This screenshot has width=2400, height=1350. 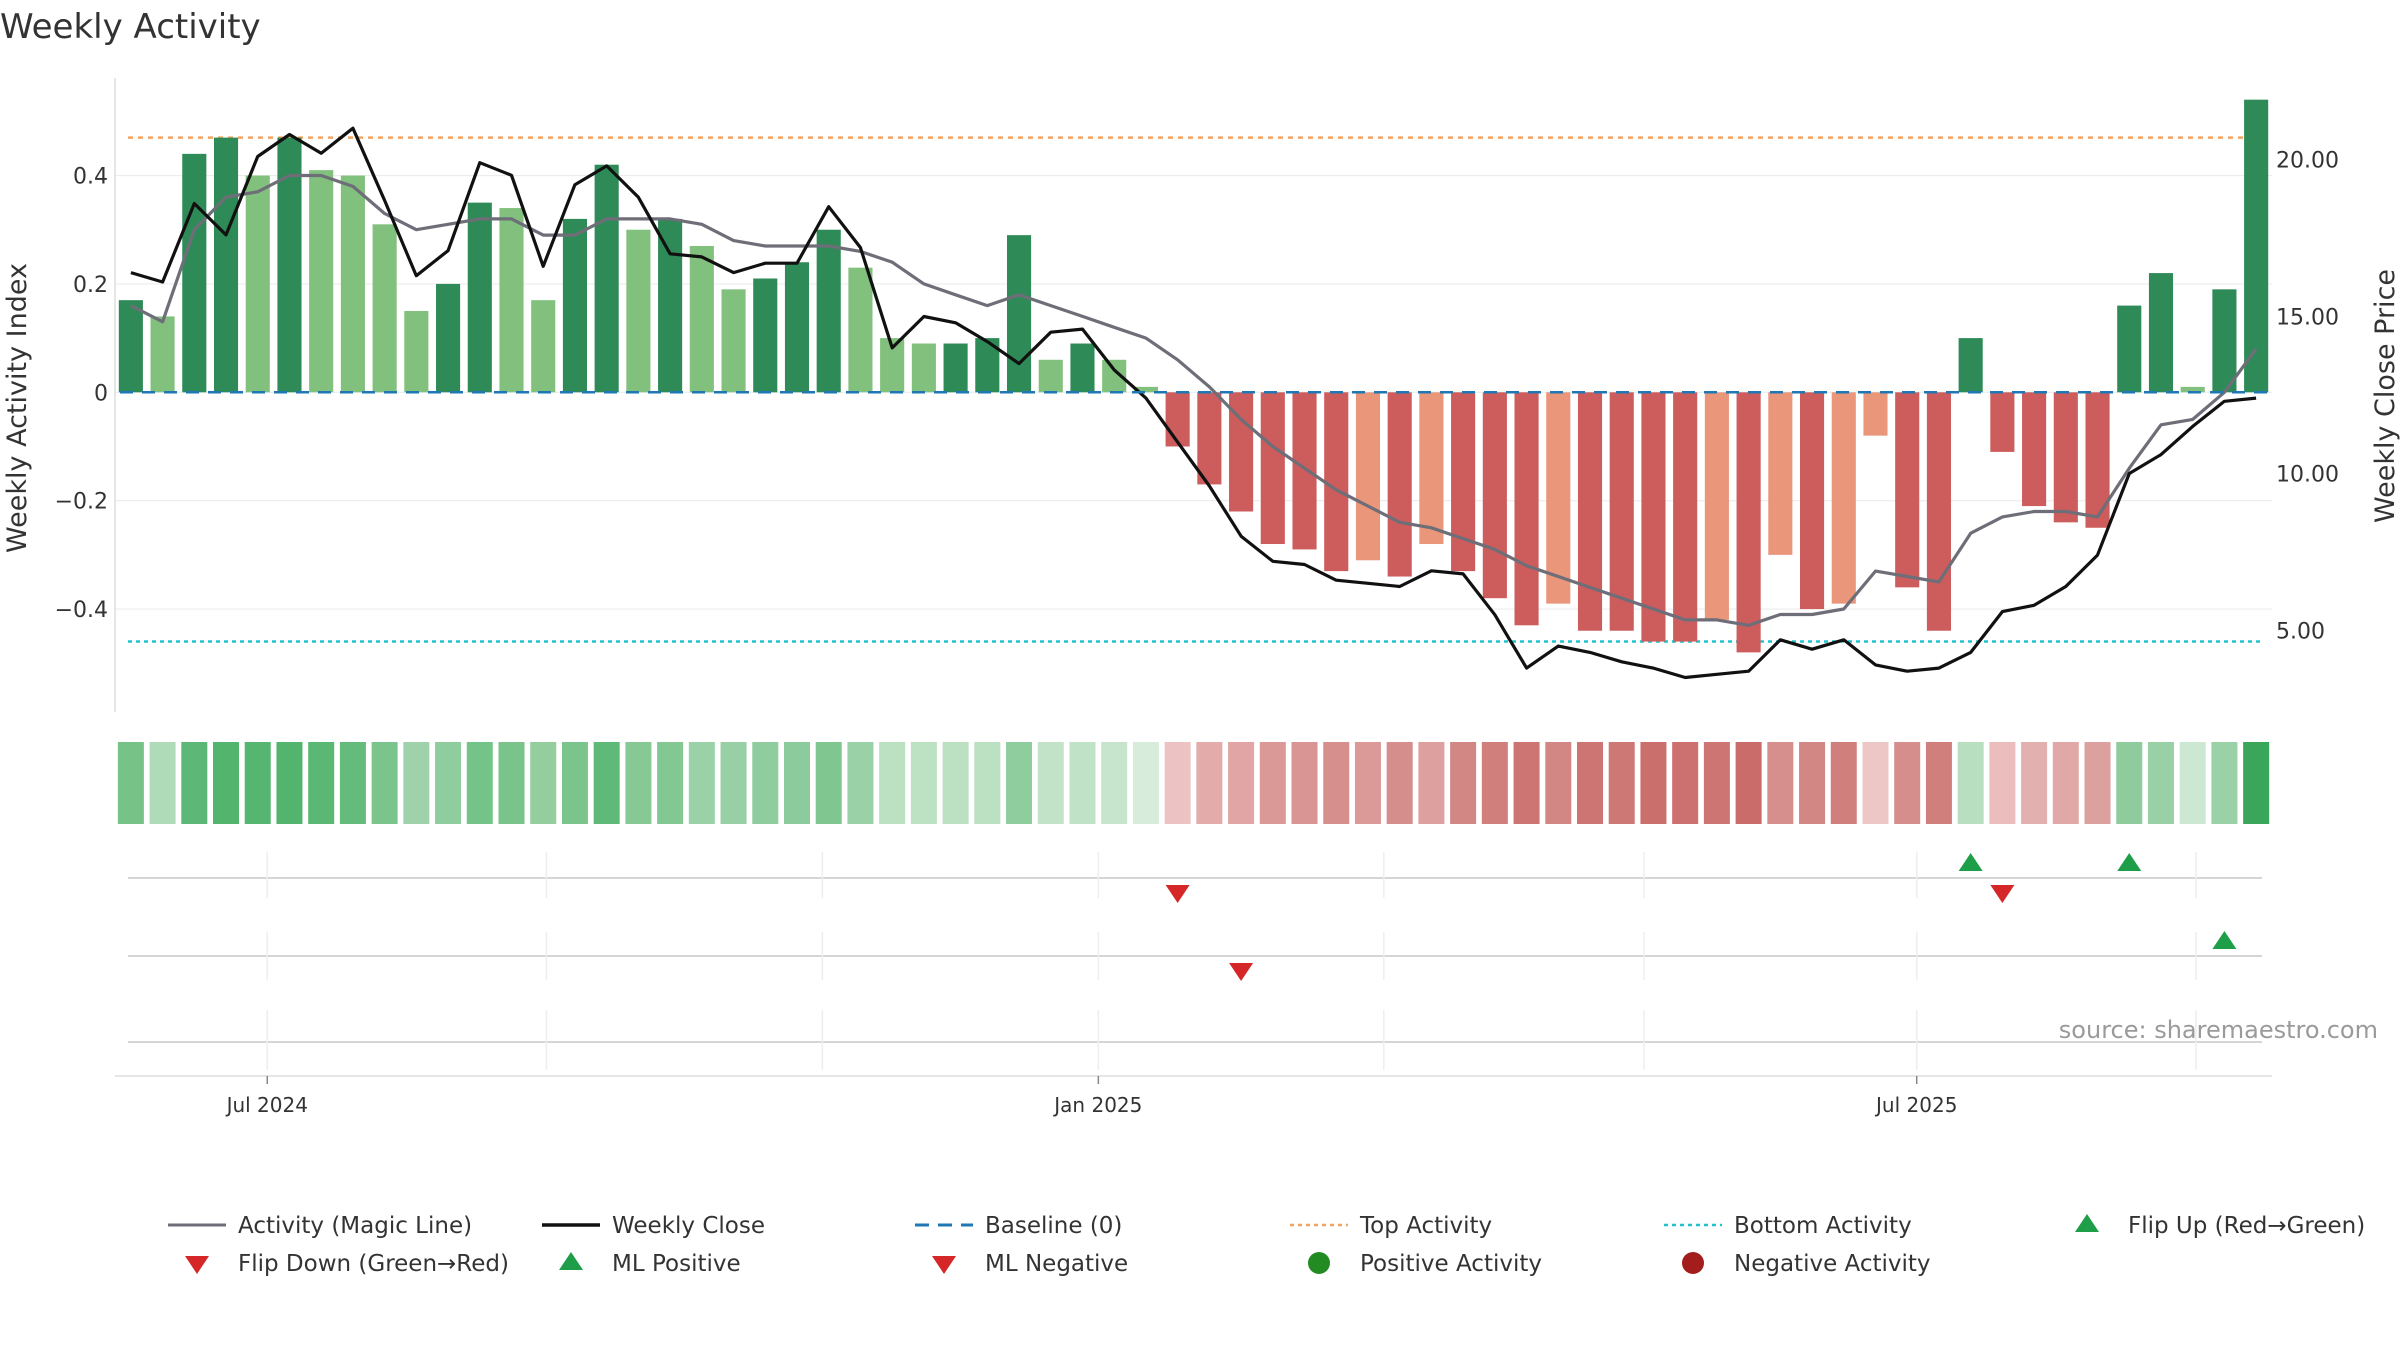 I want to click on flip-up-marker, so click(x=1970, y=862).